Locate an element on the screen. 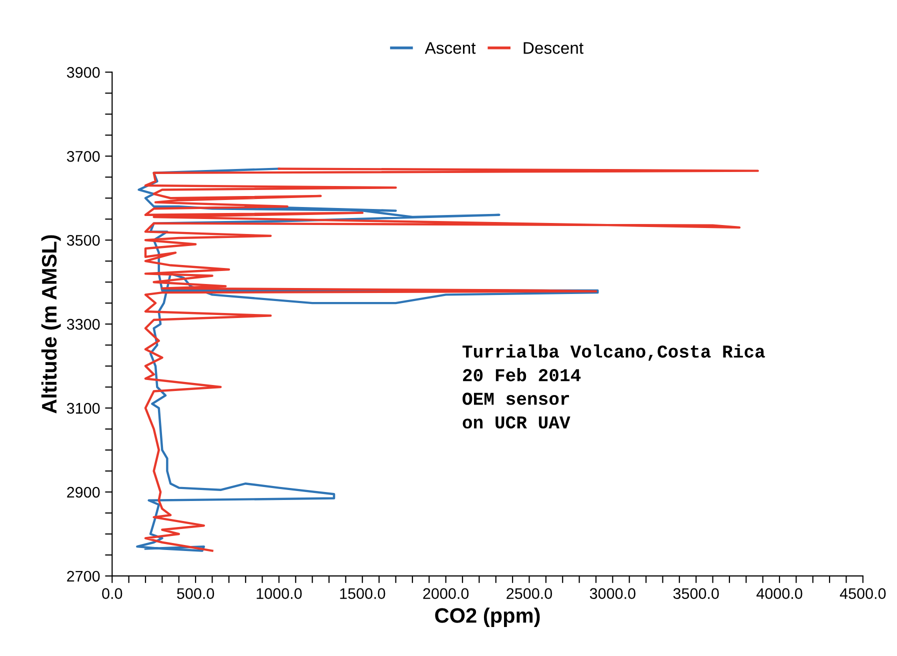 The width and height of the screenshot is (897, 656). y-tick-label: 2900 is located at coordinates (83, 492).